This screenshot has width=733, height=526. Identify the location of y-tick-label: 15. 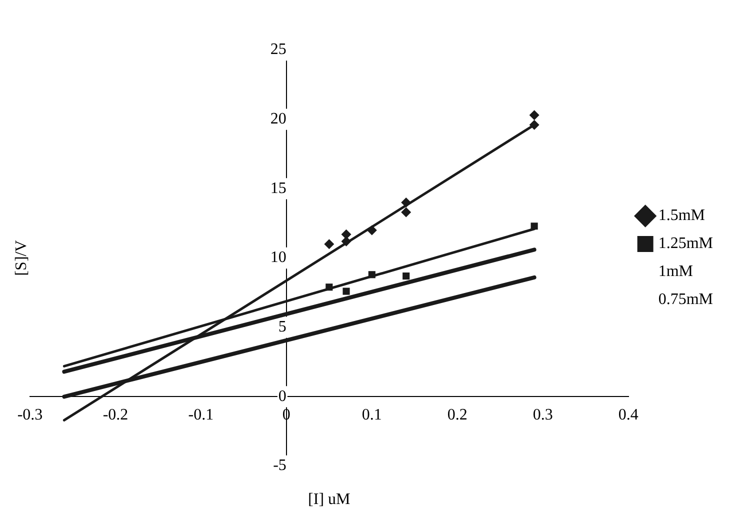
(278, 188).